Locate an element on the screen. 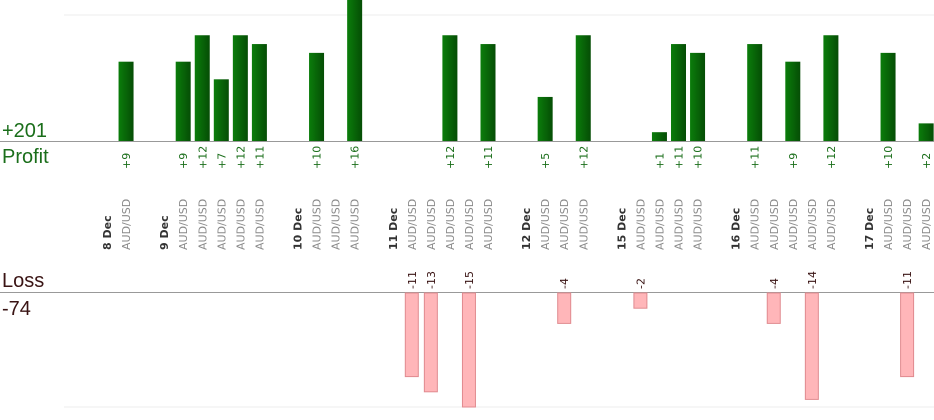 The height and width of the screenshot is (420, 934). day-label: 10 Dec is located at coordinates (298, 229).